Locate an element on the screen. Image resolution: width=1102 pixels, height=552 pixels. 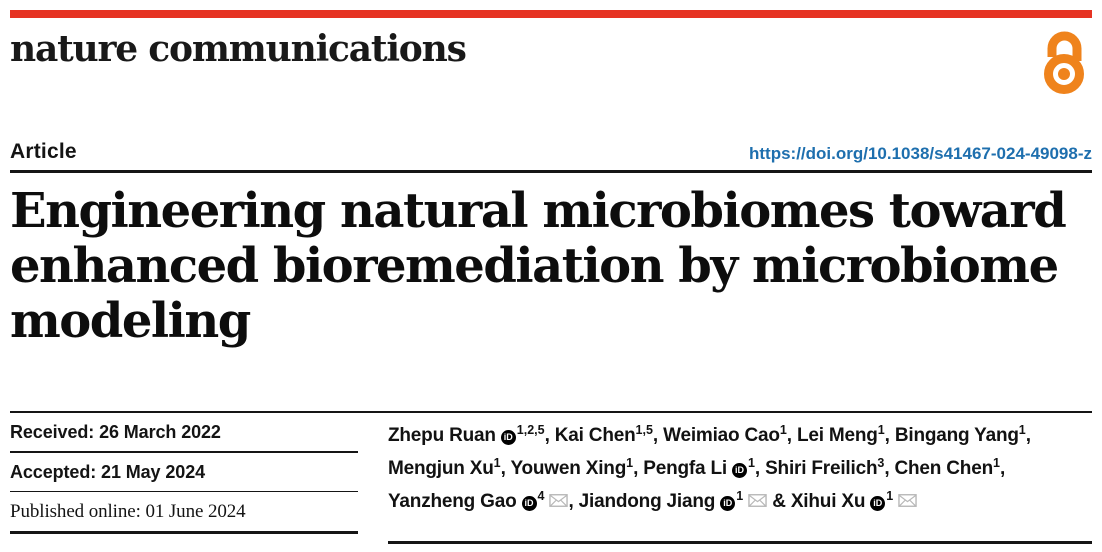
affiliation-superscript: 1,2,5 is located at coordinates (530, 430).